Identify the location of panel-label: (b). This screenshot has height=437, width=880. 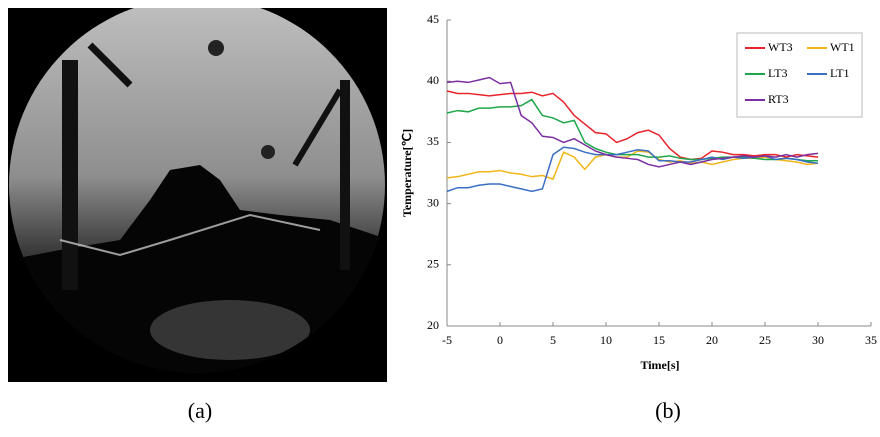
(668, 410).